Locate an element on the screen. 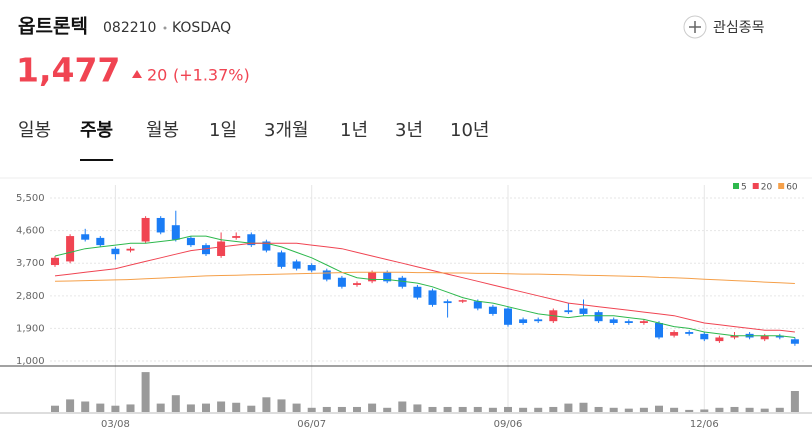  tab: 주봉 is located at coordinates (96, 130).